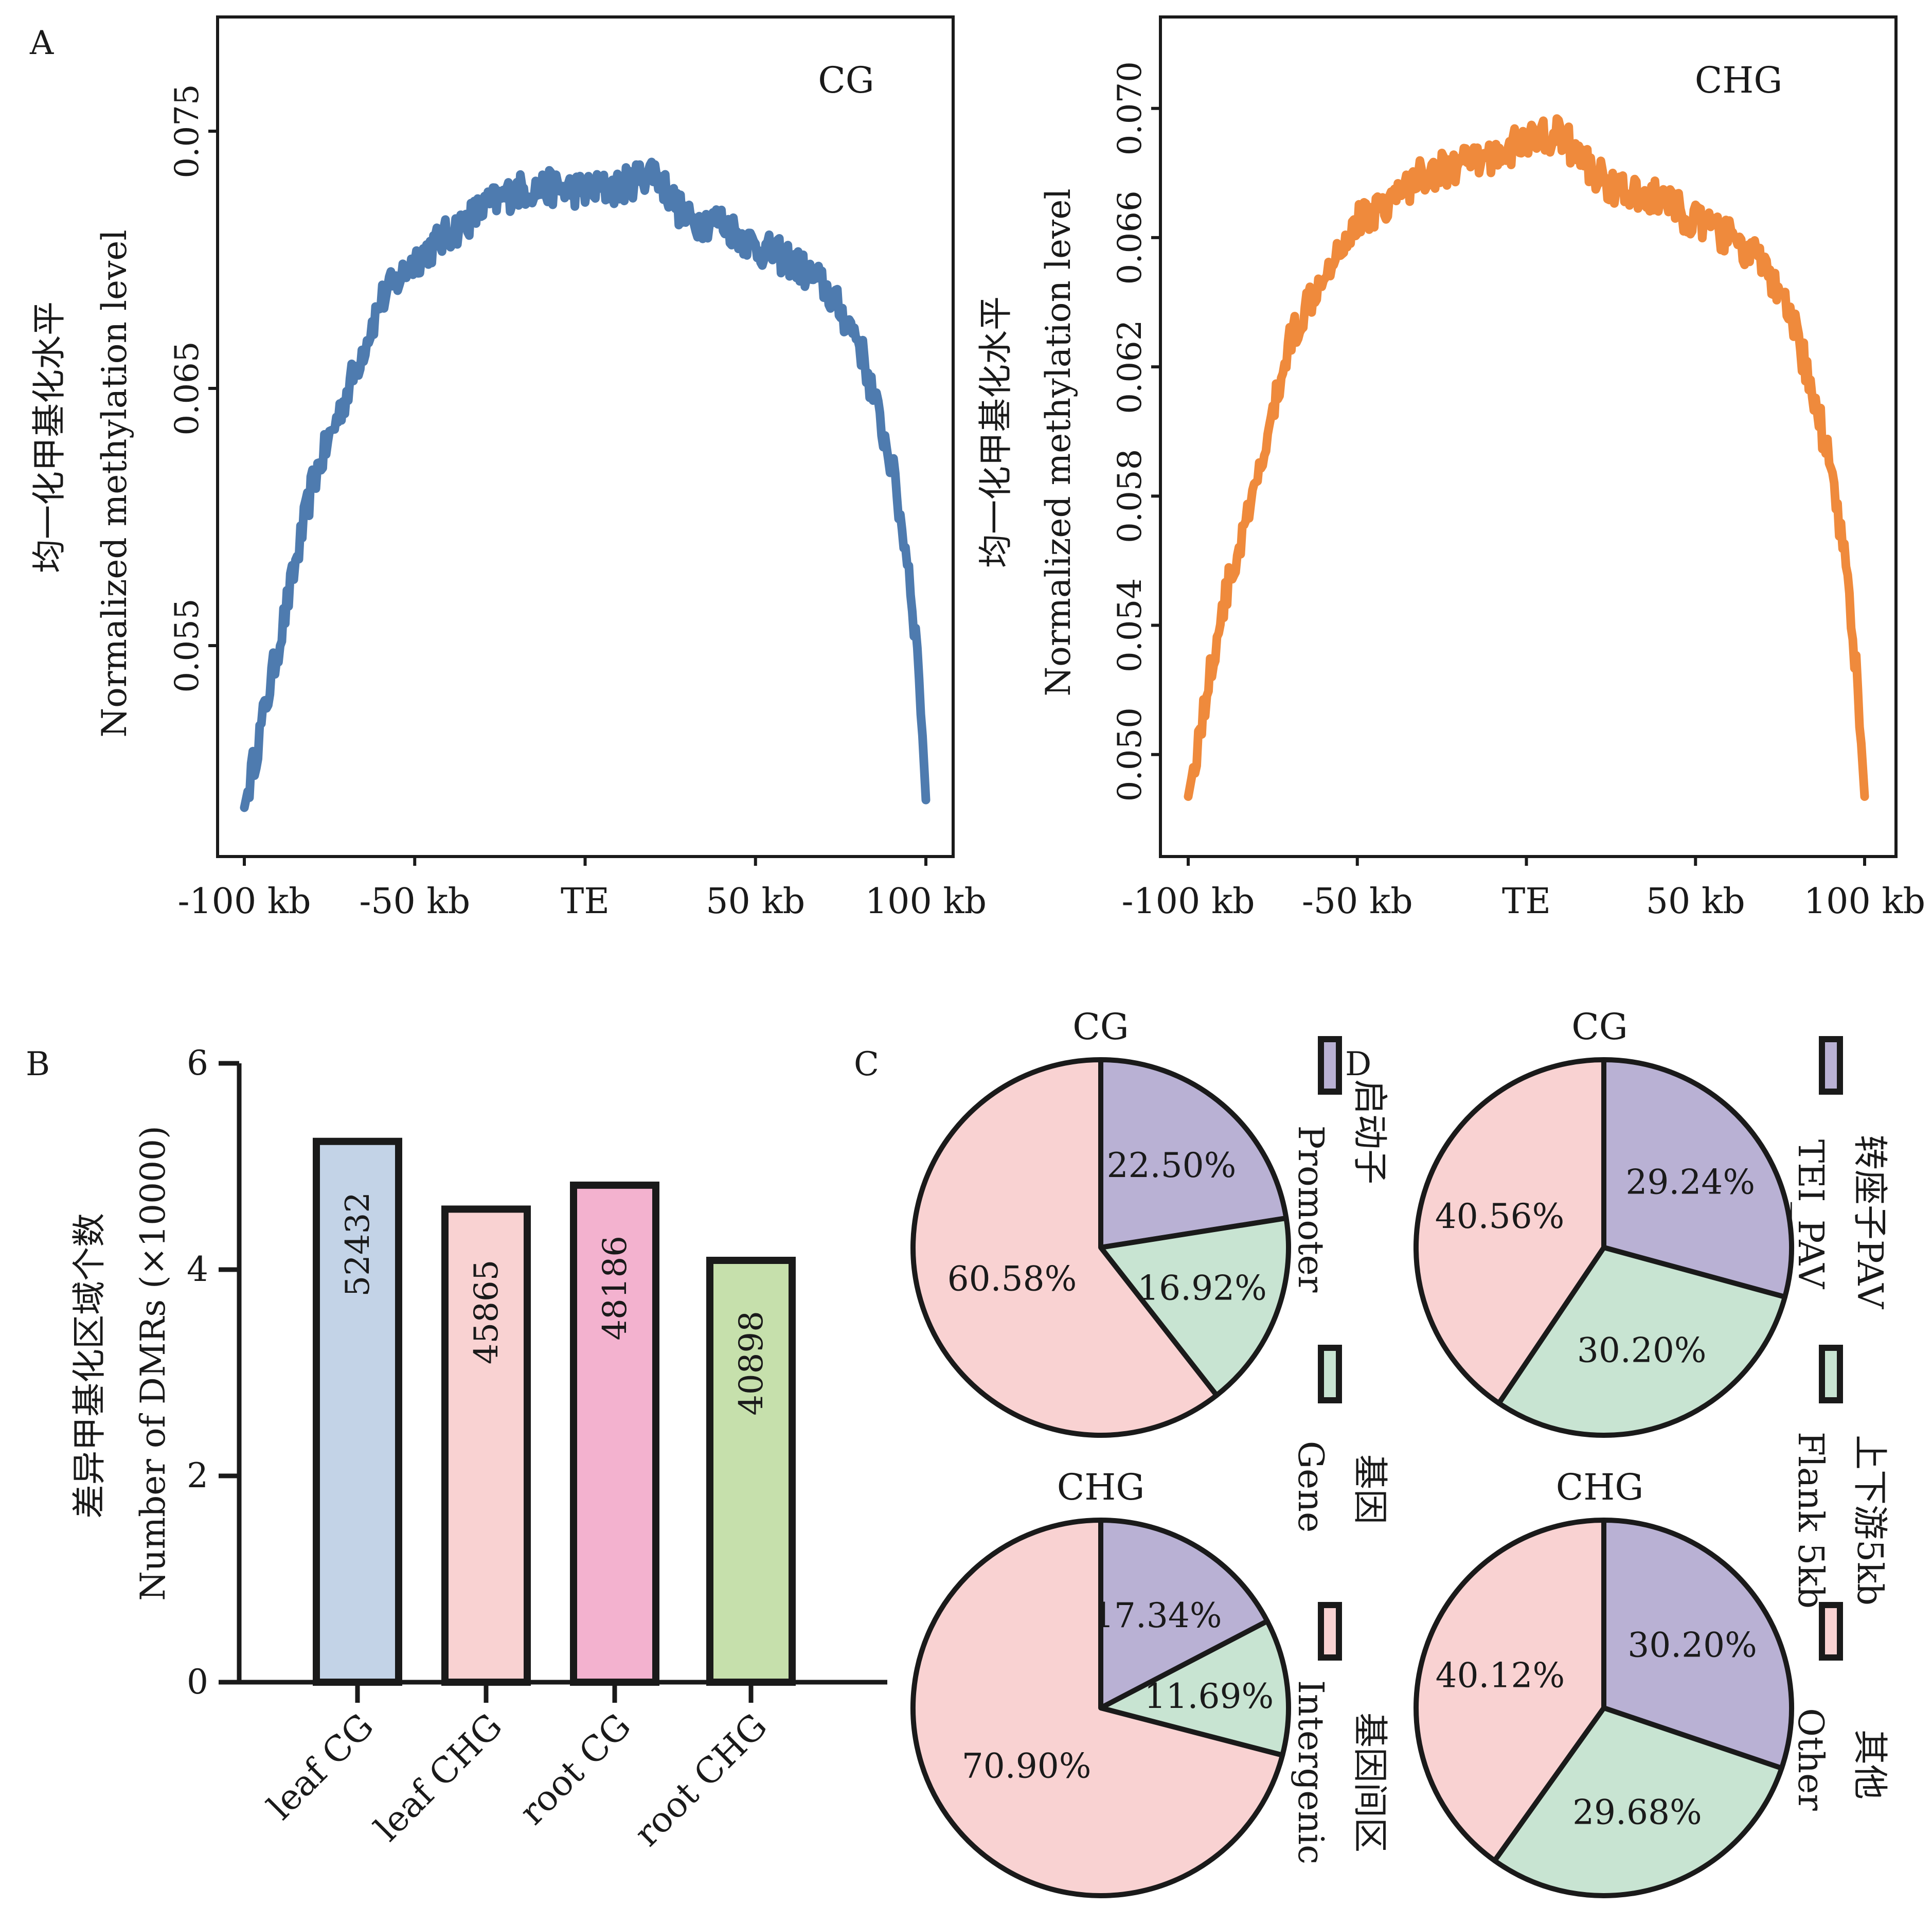 Image resolution: width=1932 pixels, height=1907 pixels. What do you see at coordinates (1330, 1631) in the screenshot?
I see `legend-swatch-intergenic` at bounding box center [1330, 1631].